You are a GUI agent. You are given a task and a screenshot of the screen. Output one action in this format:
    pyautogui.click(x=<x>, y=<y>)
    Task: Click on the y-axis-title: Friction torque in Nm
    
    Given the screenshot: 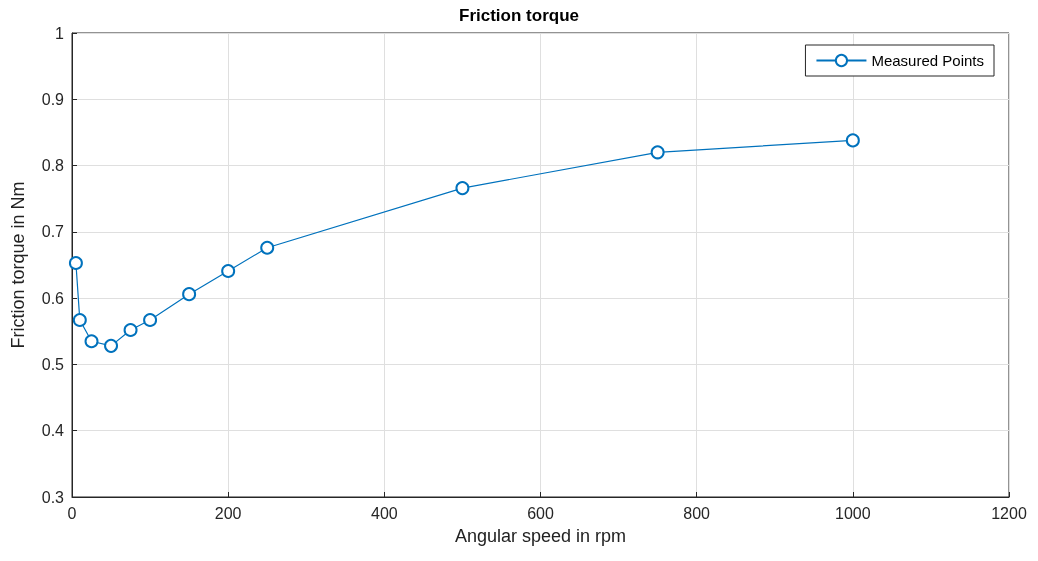 What is the action you would take?
    pyautogui.click(x=18, y=265)
    